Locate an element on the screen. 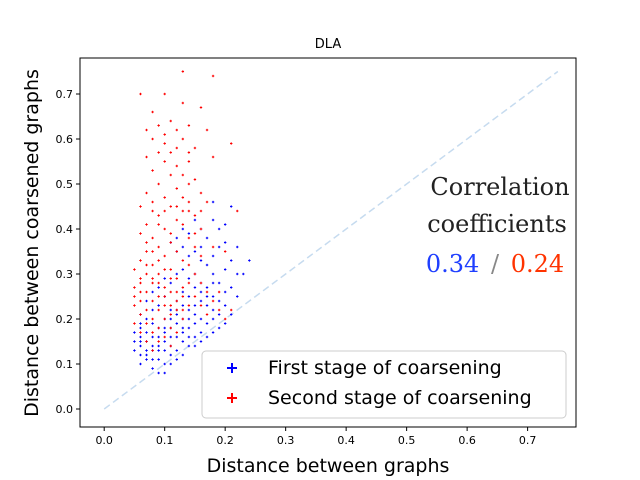 The height and width of the screenshot is (480, 640). annotation-line-1: Correlation is located at coordinates (499, 187).